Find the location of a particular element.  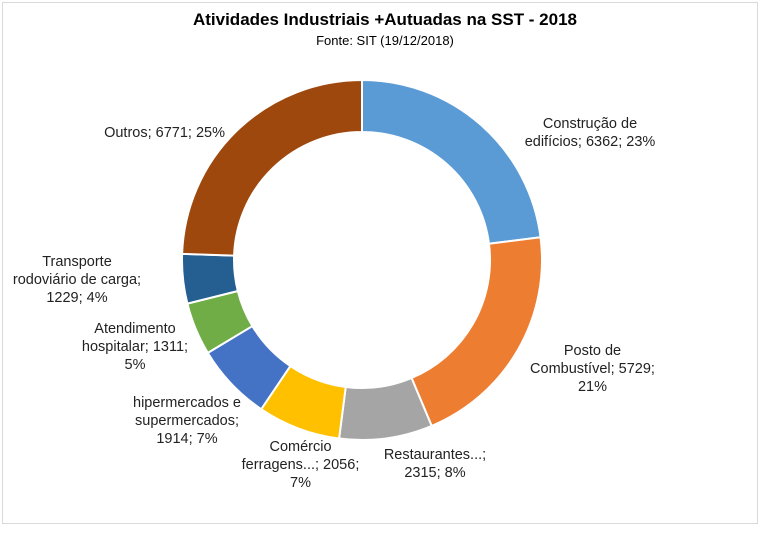

label-line: Comércio is located at coordinates (300, 447).